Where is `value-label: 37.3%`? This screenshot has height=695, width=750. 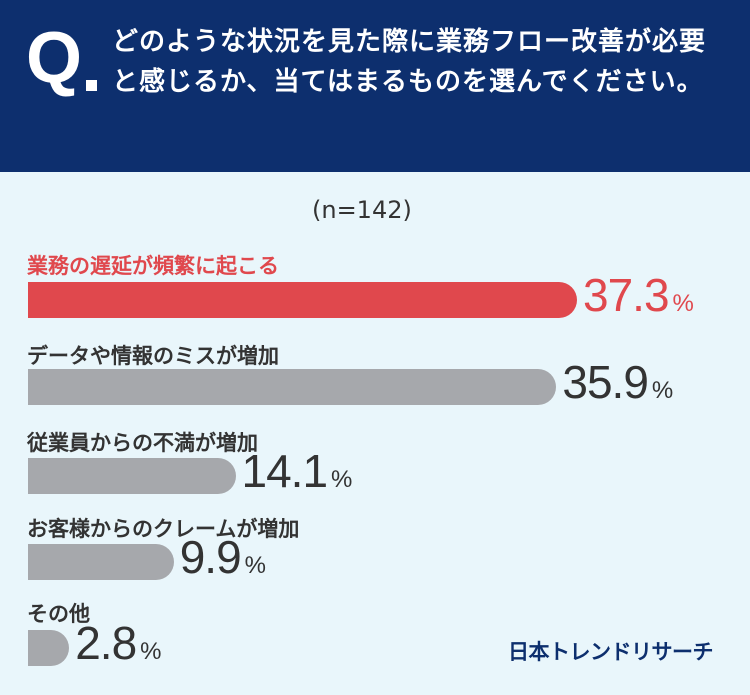
value-label: 37.3% is located at coordinates (638, 295).